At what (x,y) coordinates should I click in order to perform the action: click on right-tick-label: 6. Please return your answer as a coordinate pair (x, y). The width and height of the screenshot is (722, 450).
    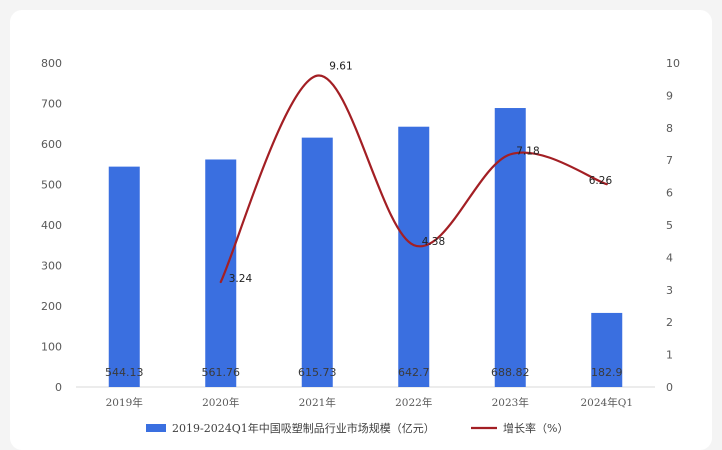
    Looking at the image, I should click on (669, 193).